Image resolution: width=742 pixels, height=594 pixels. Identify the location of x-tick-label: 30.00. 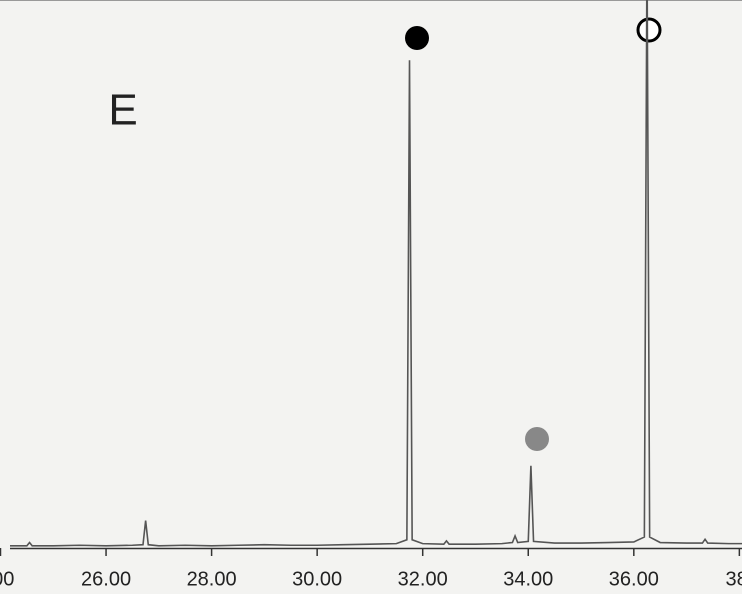
(317, 579).